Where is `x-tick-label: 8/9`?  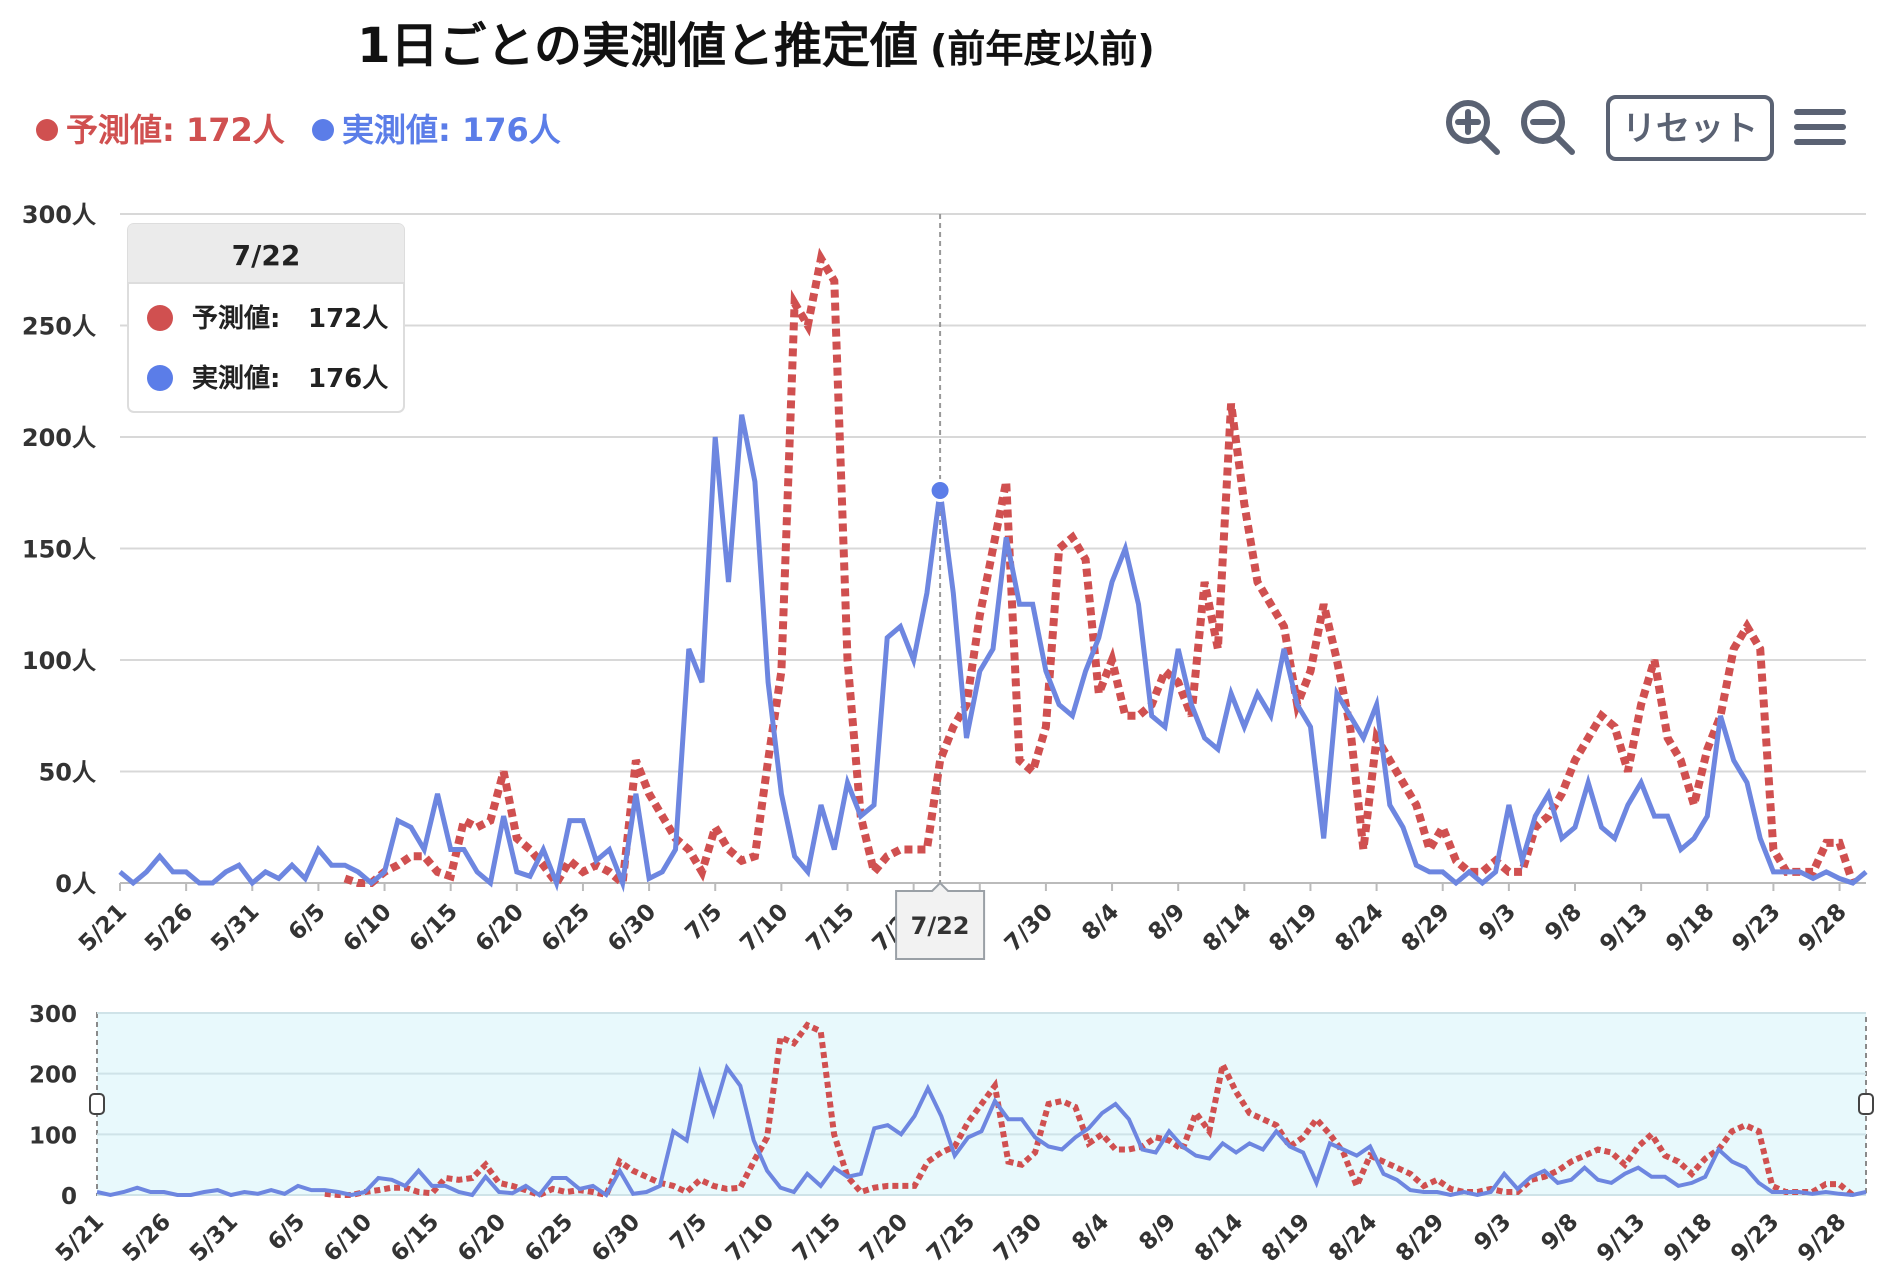 x-tick-label: 8/9 is located at coordinates (1166, 922).